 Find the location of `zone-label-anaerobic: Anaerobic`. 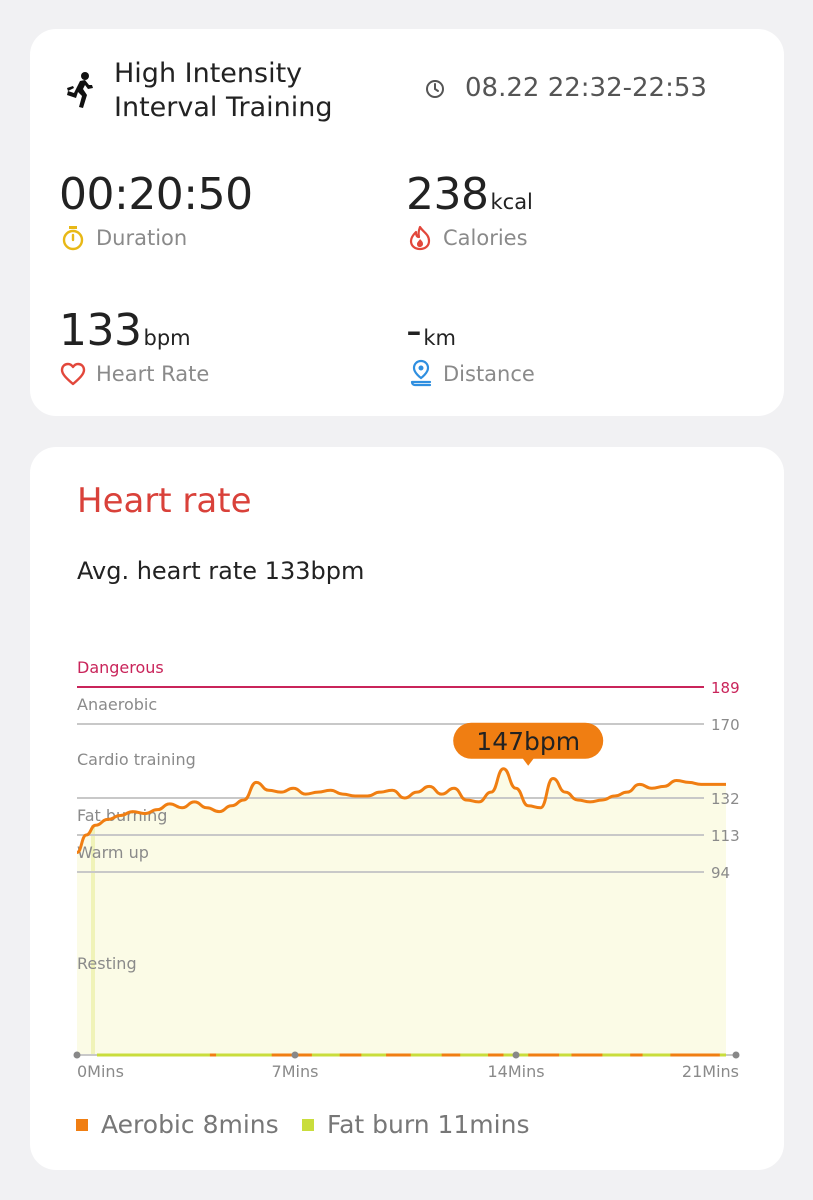

zone-label-anaerobic: Anaerobic is located at coordinates (117, 704).